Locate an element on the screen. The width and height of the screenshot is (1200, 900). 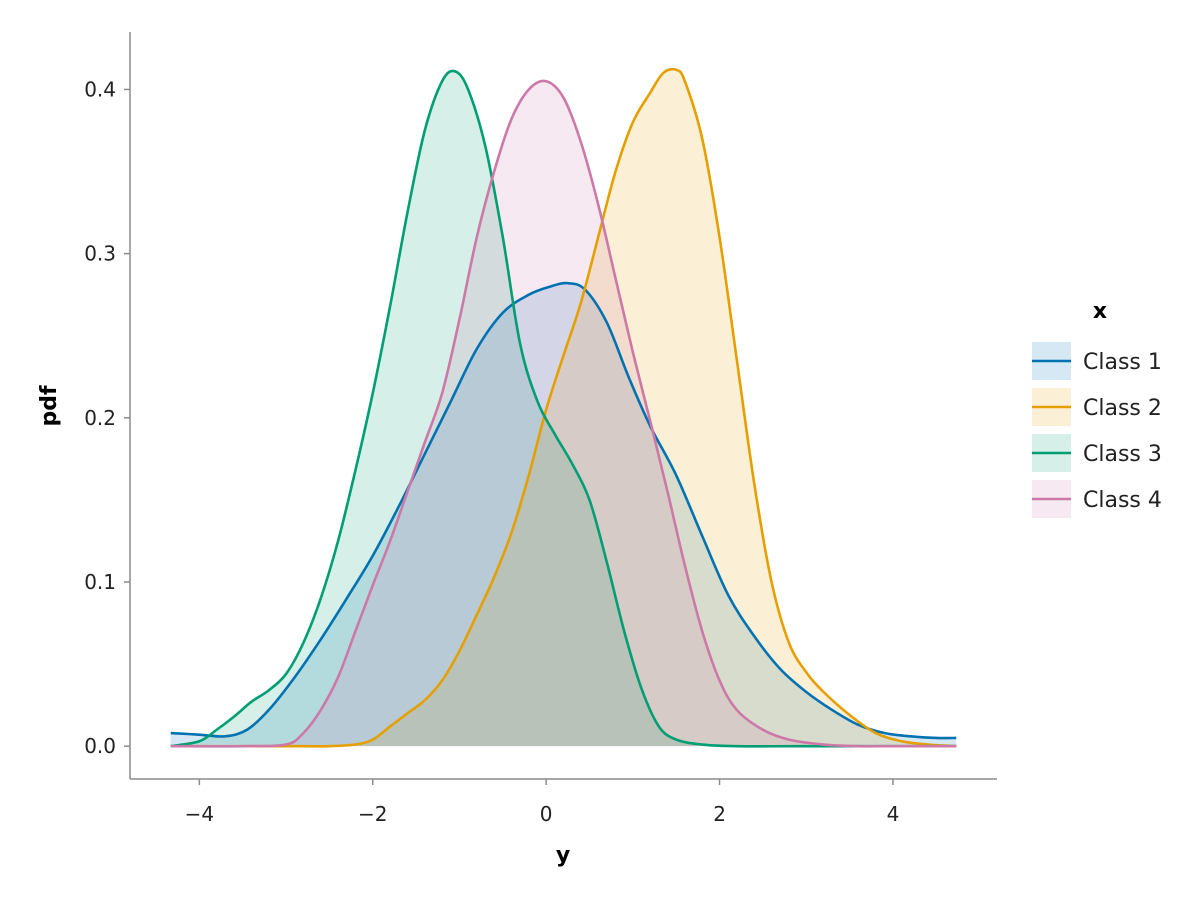
y-tick-label: 0.1 is located at coordinates (100, 582).